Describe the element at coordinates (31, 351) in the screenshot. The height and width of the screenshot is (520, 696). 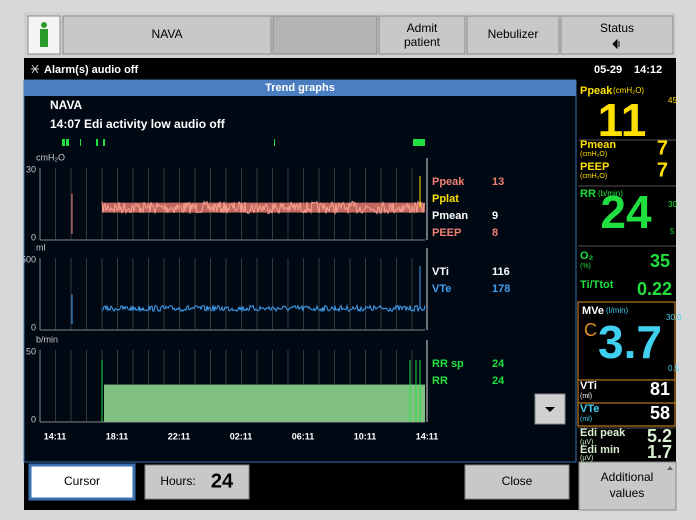
I see `y-max: 50` at that location.